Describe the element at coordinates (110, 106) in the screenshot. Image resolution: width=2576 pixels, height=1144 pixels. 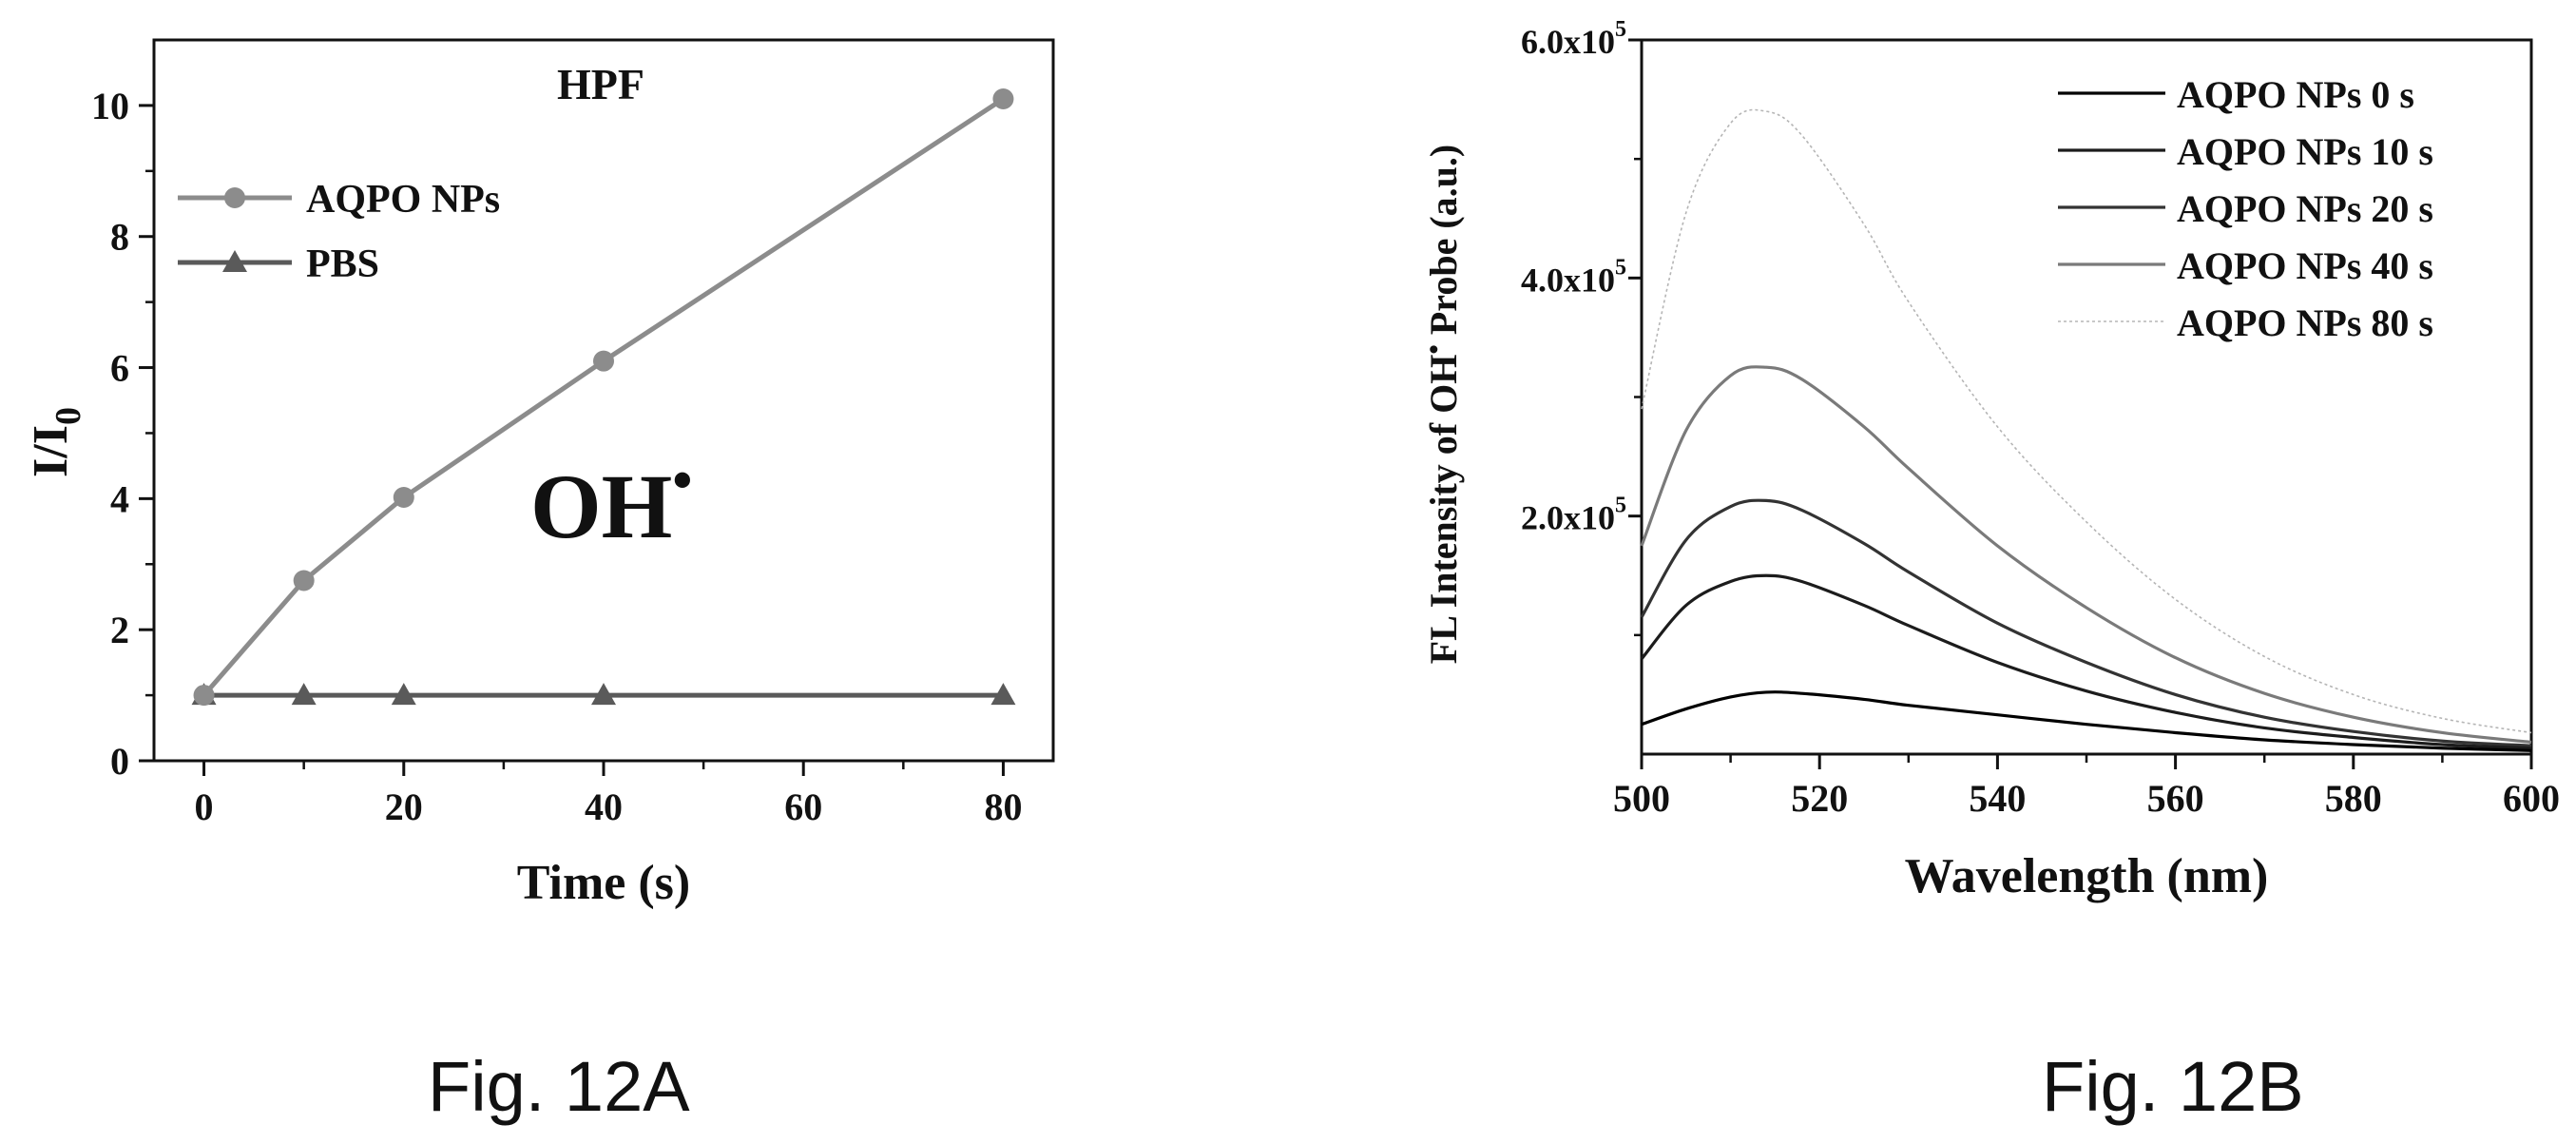
I see `y-tick-label-a: 10` at that location.